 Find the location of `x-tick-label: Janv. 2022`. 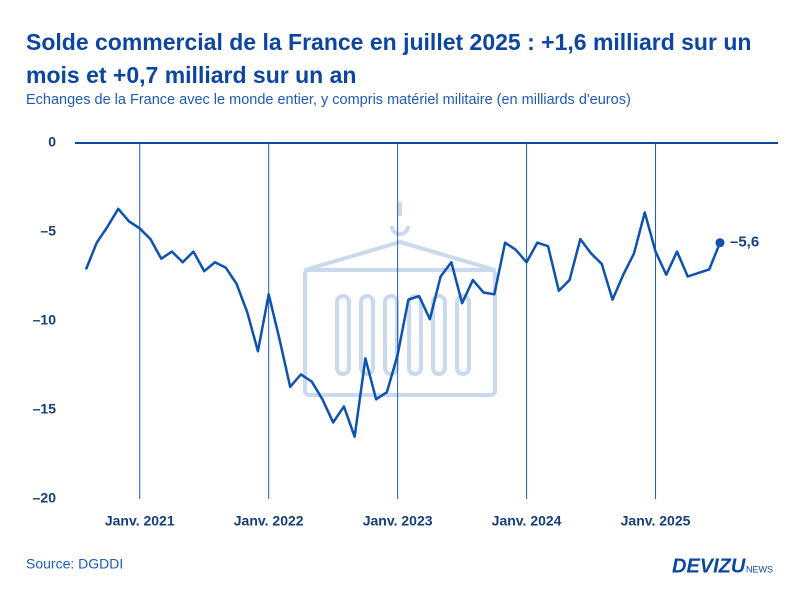

x-tick-label: Janv. 2022 is located at coordinates (269, 521).